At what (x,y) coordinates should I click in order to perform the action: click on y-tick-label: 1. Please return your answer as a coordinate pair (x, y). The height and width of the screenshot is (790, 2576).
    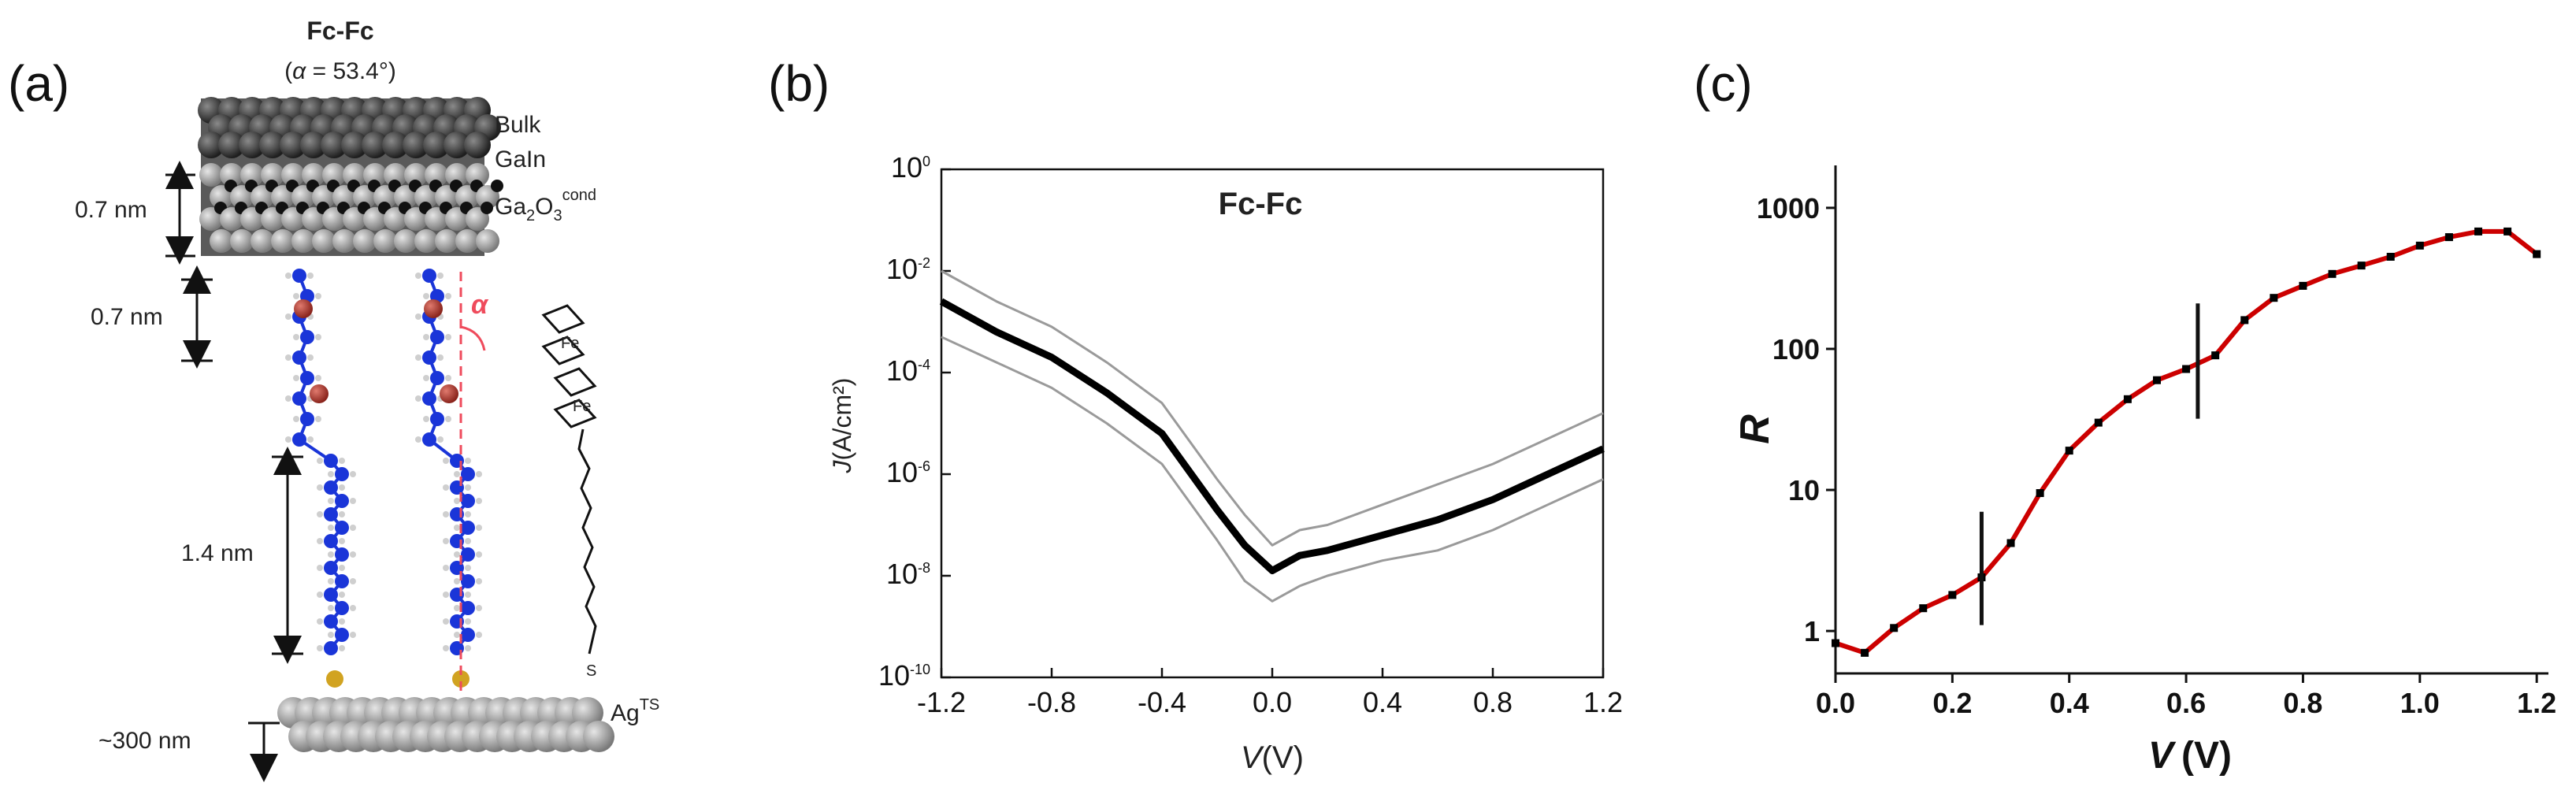
    Looking at the image, I should click on (1812, 631).